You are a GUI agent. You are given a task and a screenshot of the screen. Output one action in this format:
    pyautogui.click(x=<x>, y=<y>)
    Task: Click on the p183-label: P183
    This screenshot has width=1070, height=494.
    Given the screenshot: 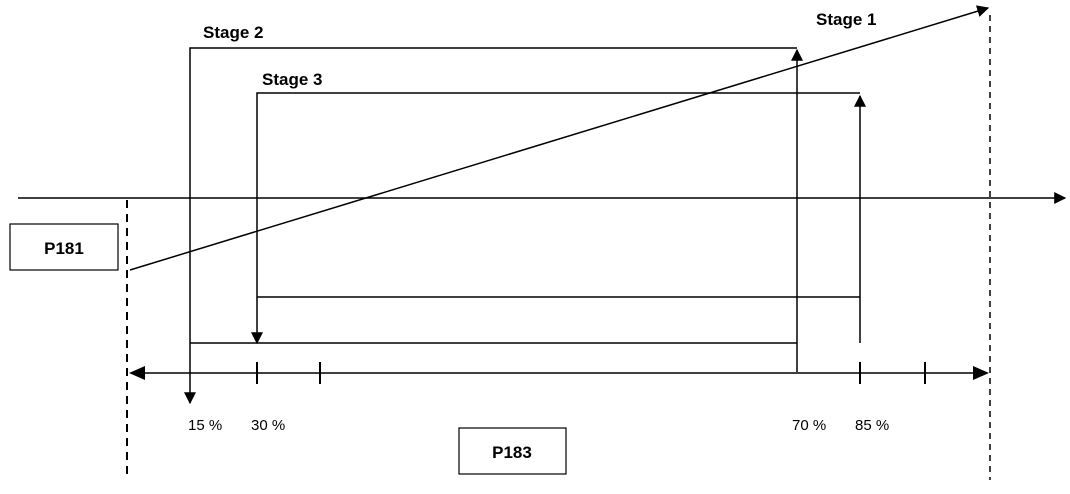 What is the action you would take?
    pyautogui.click(x=512, y=452)
    